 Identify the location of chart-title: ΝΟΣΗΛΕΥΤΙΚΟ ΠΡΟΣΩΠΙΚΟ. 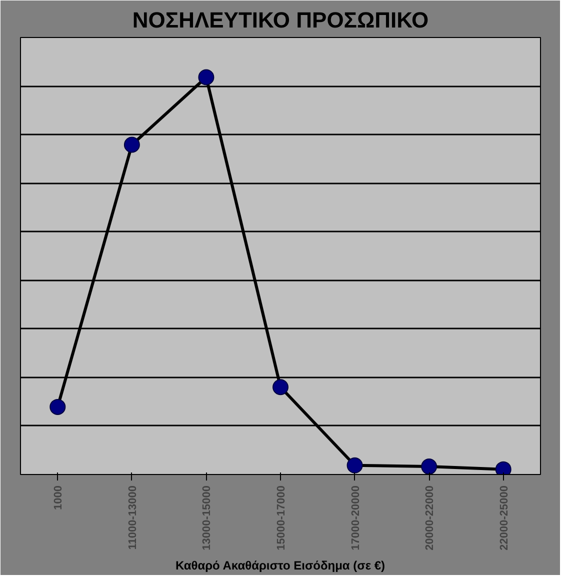
(280, 20).